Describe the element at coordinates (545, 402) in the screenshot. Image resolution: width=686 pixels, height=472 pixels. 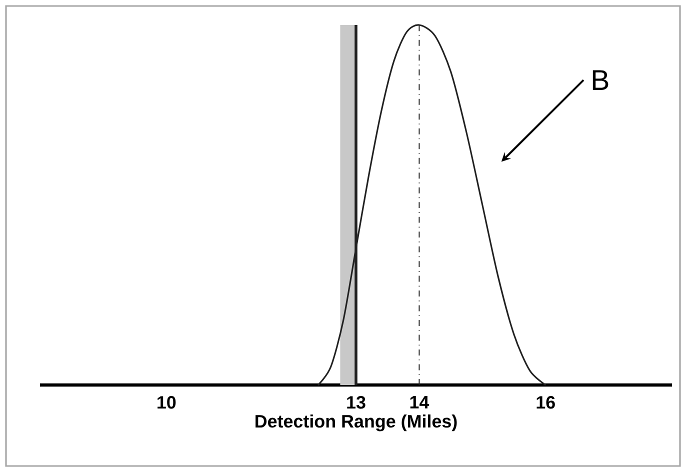
I see `x-tick-label: 16` at that location.